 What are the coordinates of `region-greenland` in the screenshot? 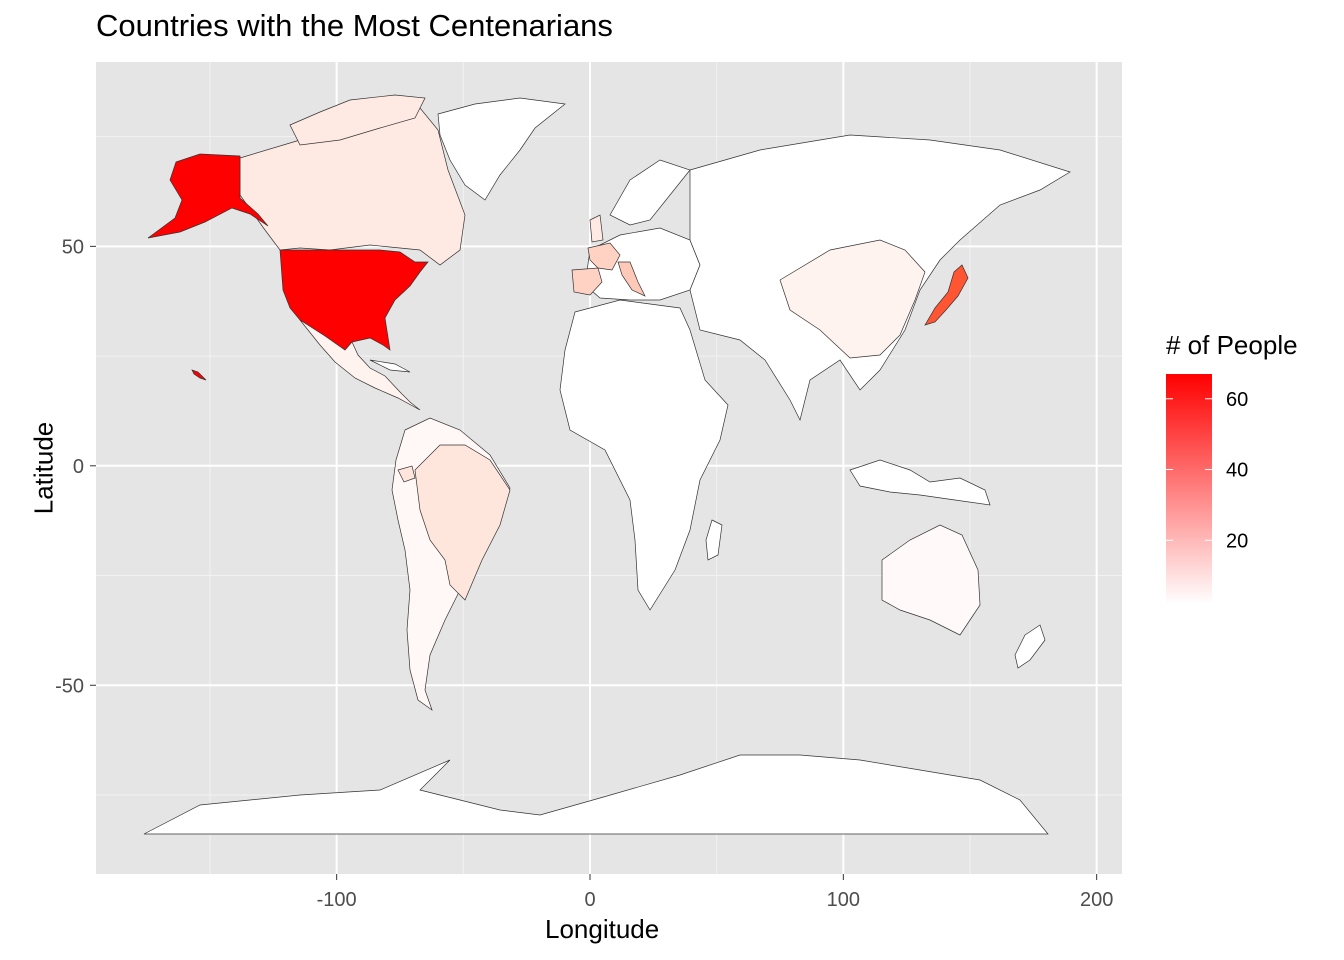 It's located at (501, 149).